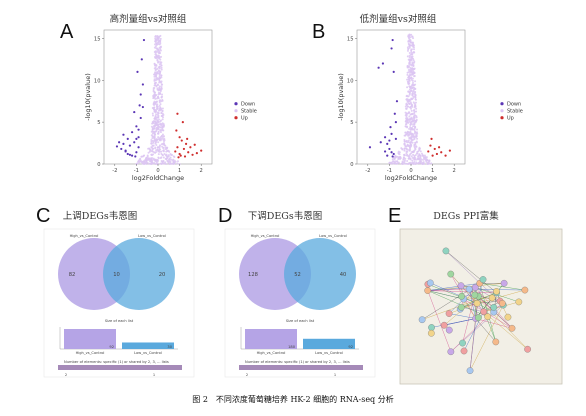 This screenshot has height=416, width=586. Describe the element at coordinates (501, 103) in the screenshot. I see `legend-swatch-down` at that location.